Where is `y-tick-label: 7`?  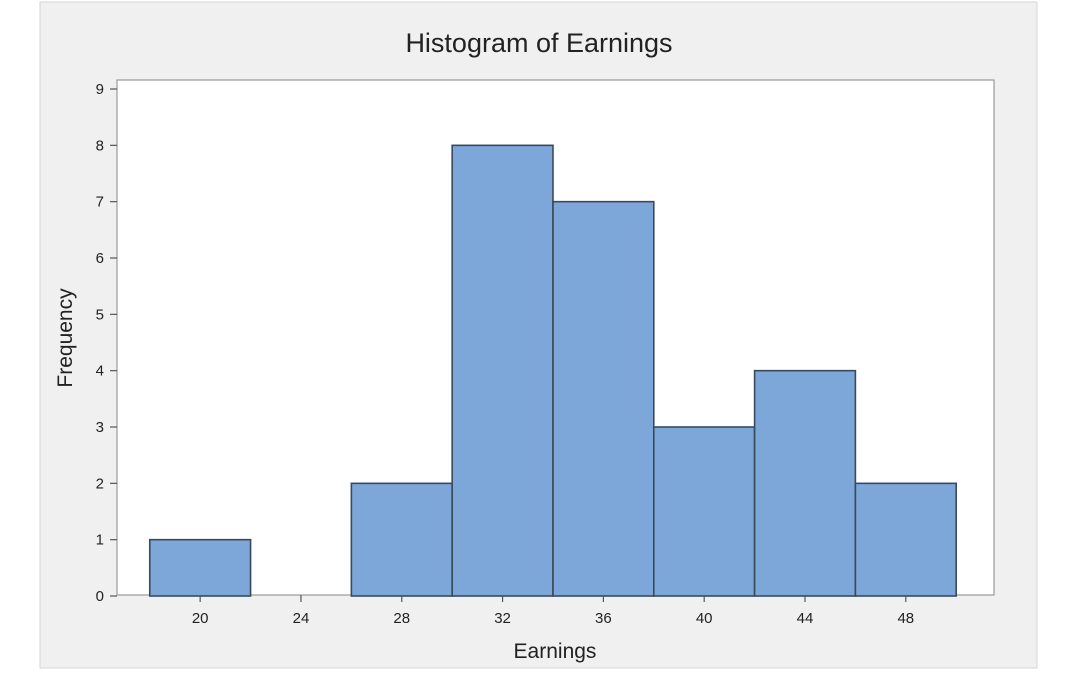 y-tick-label: 7 is located at coordinates (100, 202).